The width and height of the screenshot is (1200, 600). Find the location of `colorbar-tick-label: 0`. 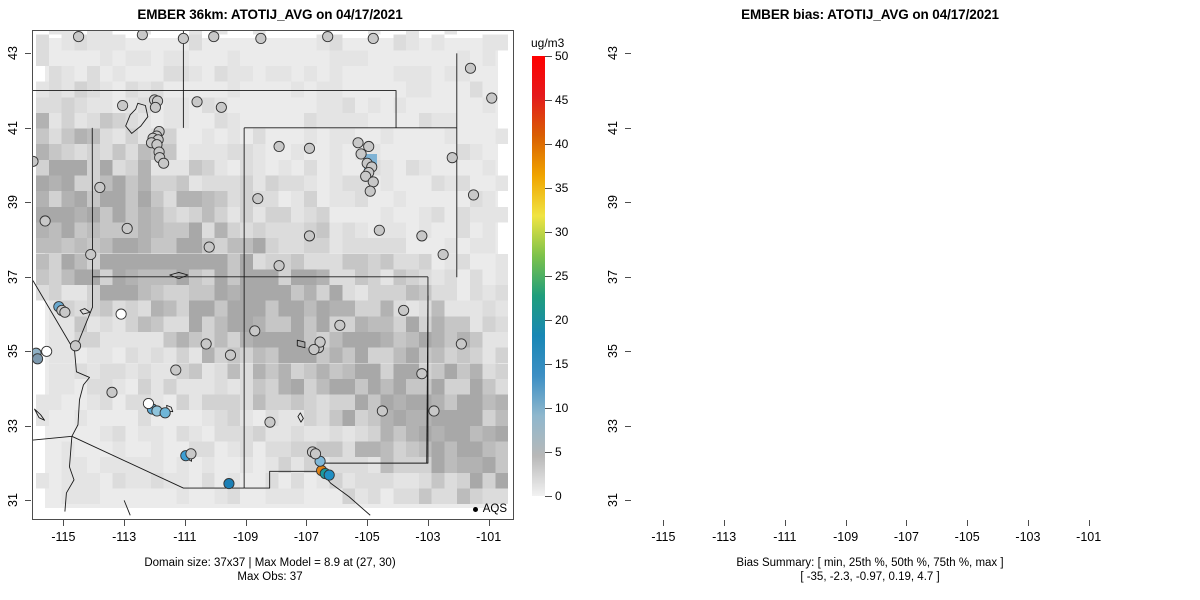

colorbar-tick-label: 0 is located at coordinates (558, 496).